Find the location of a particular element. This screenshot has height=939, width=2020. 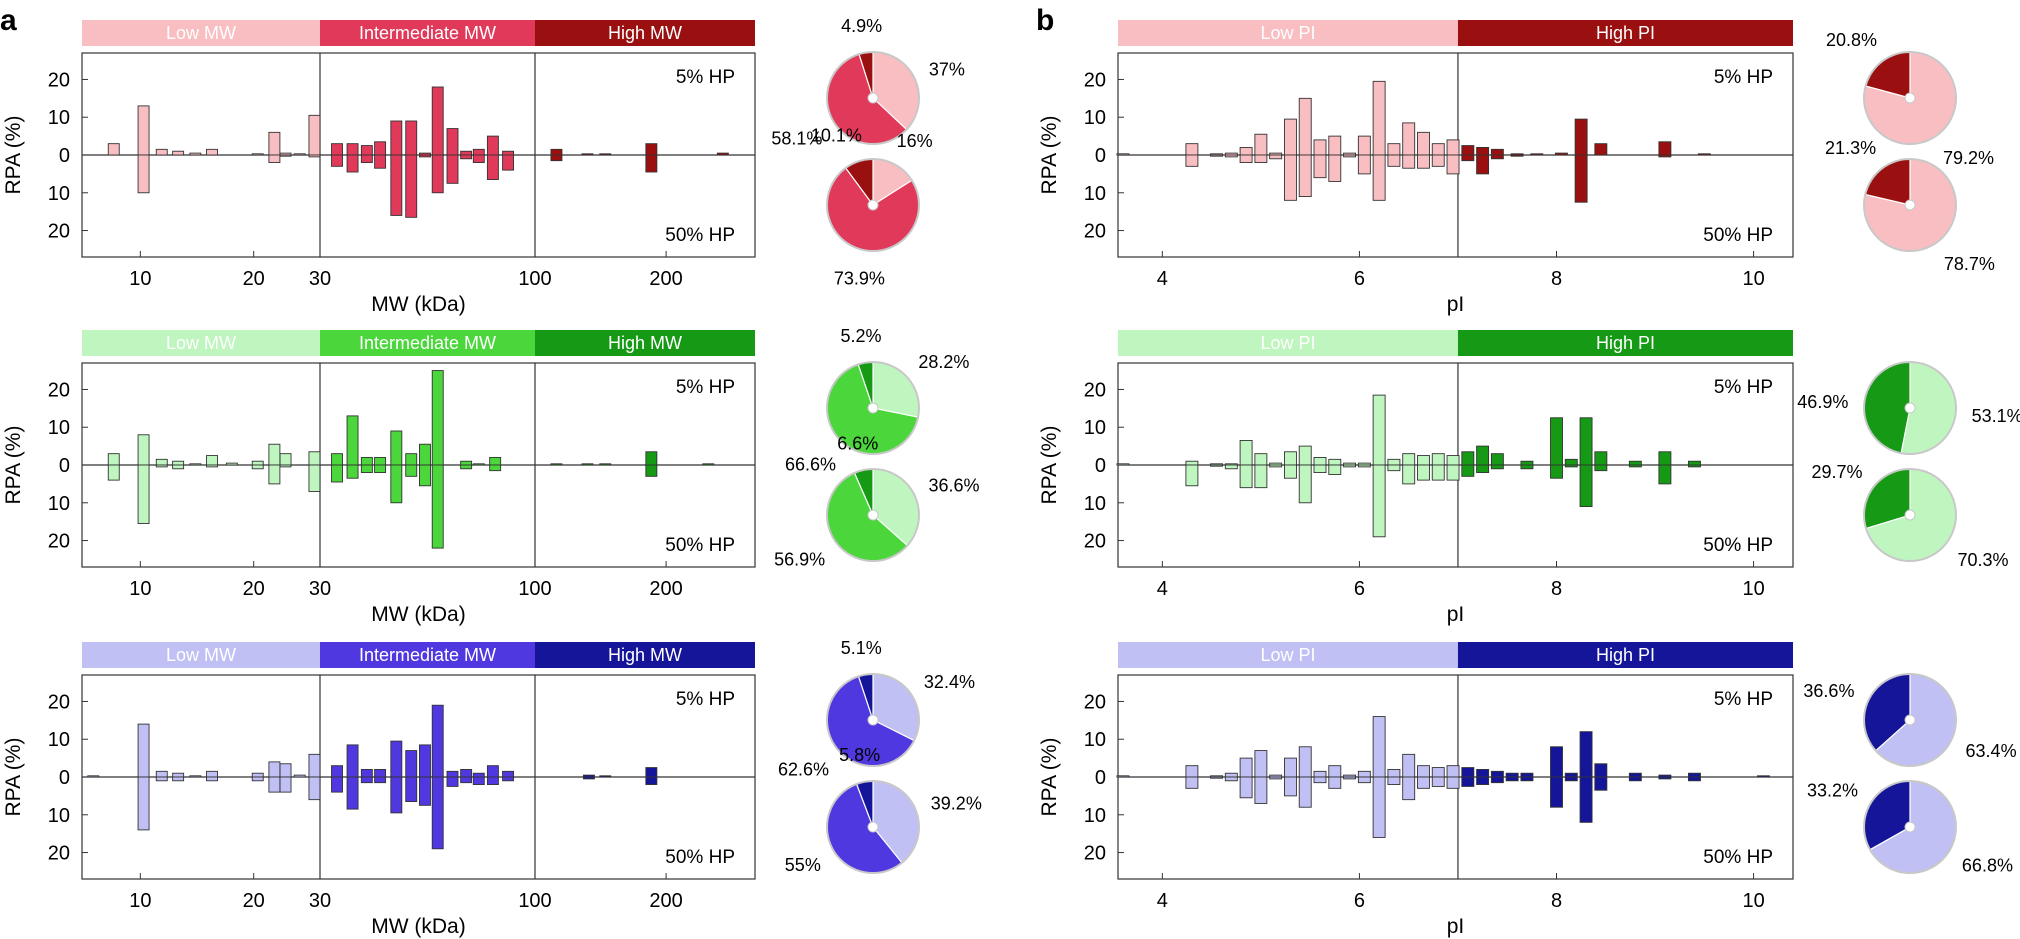

x-tick-label: 8 is located at coordinates (1556, 279).